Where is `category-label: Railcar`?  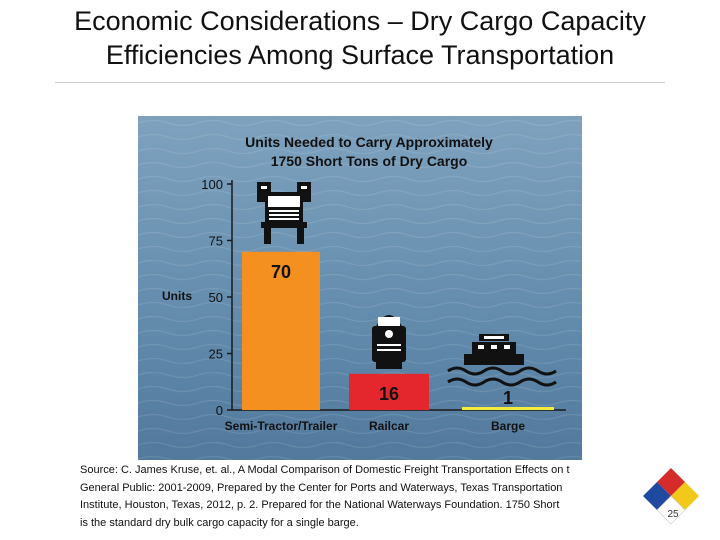
category-label: Railcar is located at coordinates (389, 426).